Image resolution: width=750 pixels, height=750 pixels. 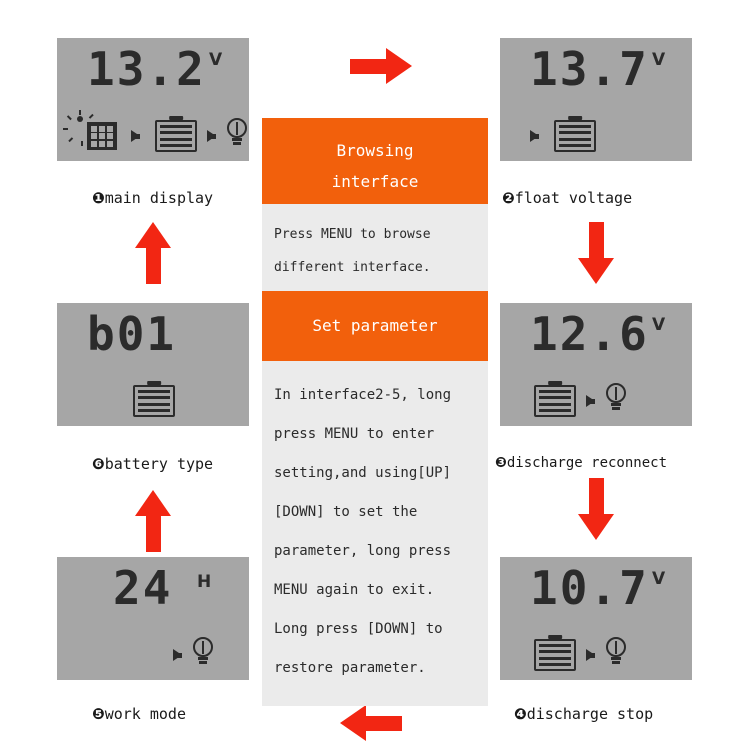 What do you see at coordinates (216, 60) in the screenshot?
I see `lcd-unit-main-display: V` at bounding box center [216, 60].